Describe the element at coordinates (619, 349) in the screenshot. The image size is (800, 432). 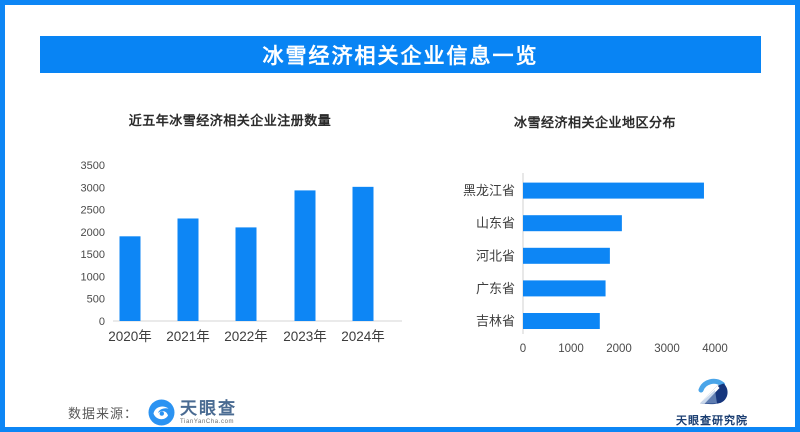
I see `x-tick-label: 2000` at that location.